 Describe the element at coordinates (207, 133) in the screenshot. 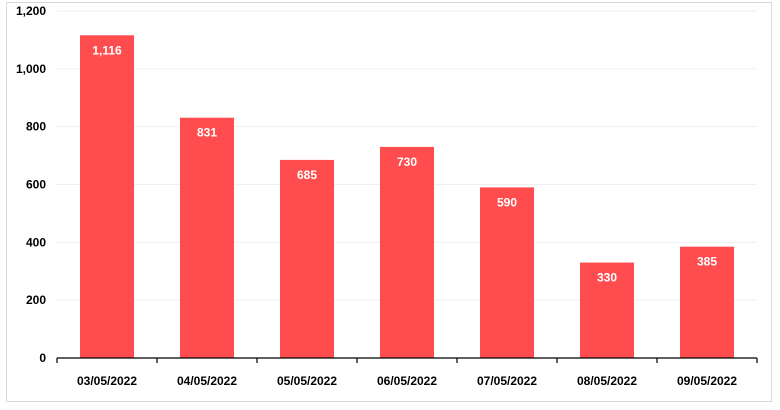

I see `data-label: 831` at that location.